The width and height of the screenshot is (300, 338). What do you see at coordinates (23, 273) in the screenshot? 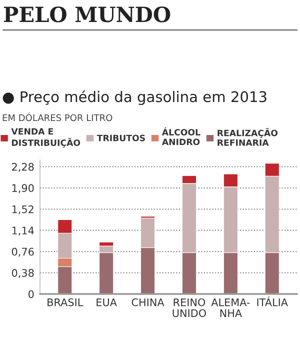
I see `y-tick-label: 0,38` at bounding box center [23, 273].